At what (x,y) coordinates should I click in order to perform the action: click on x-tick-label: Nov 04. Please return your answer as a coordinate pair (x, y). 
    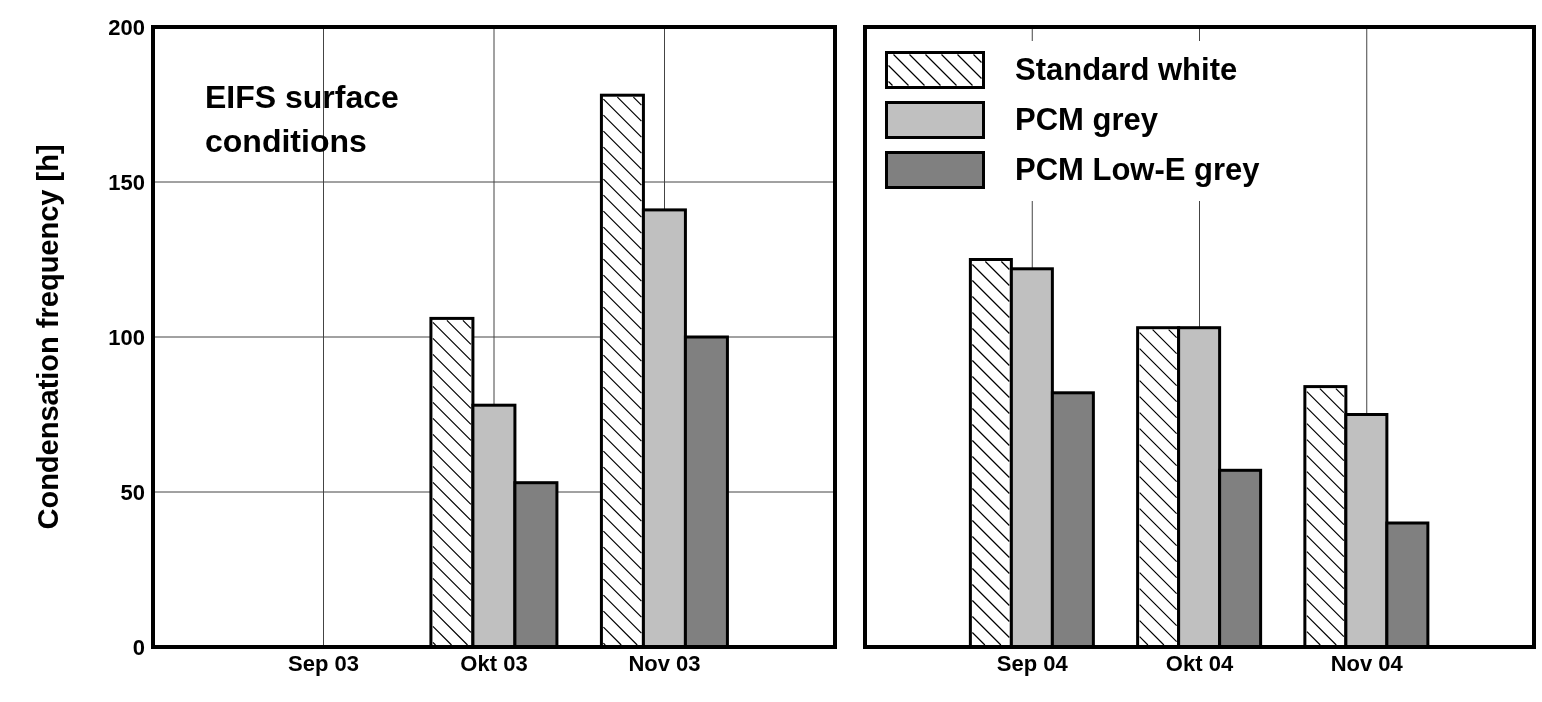
    Looking at the image, I should click on (1367, 663).